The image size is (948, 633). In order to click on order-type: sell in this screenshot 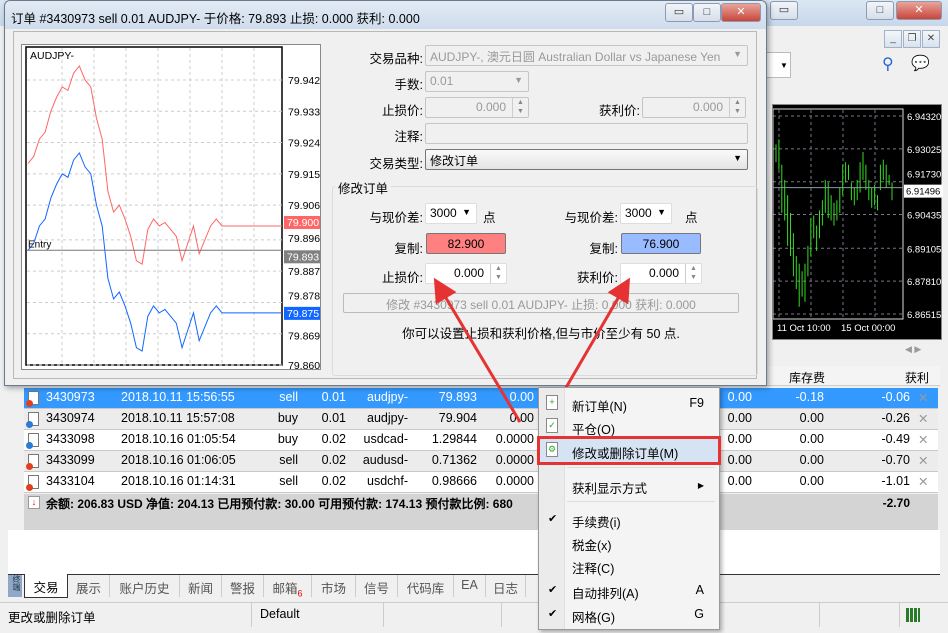, I will do `click(288, 460)`.